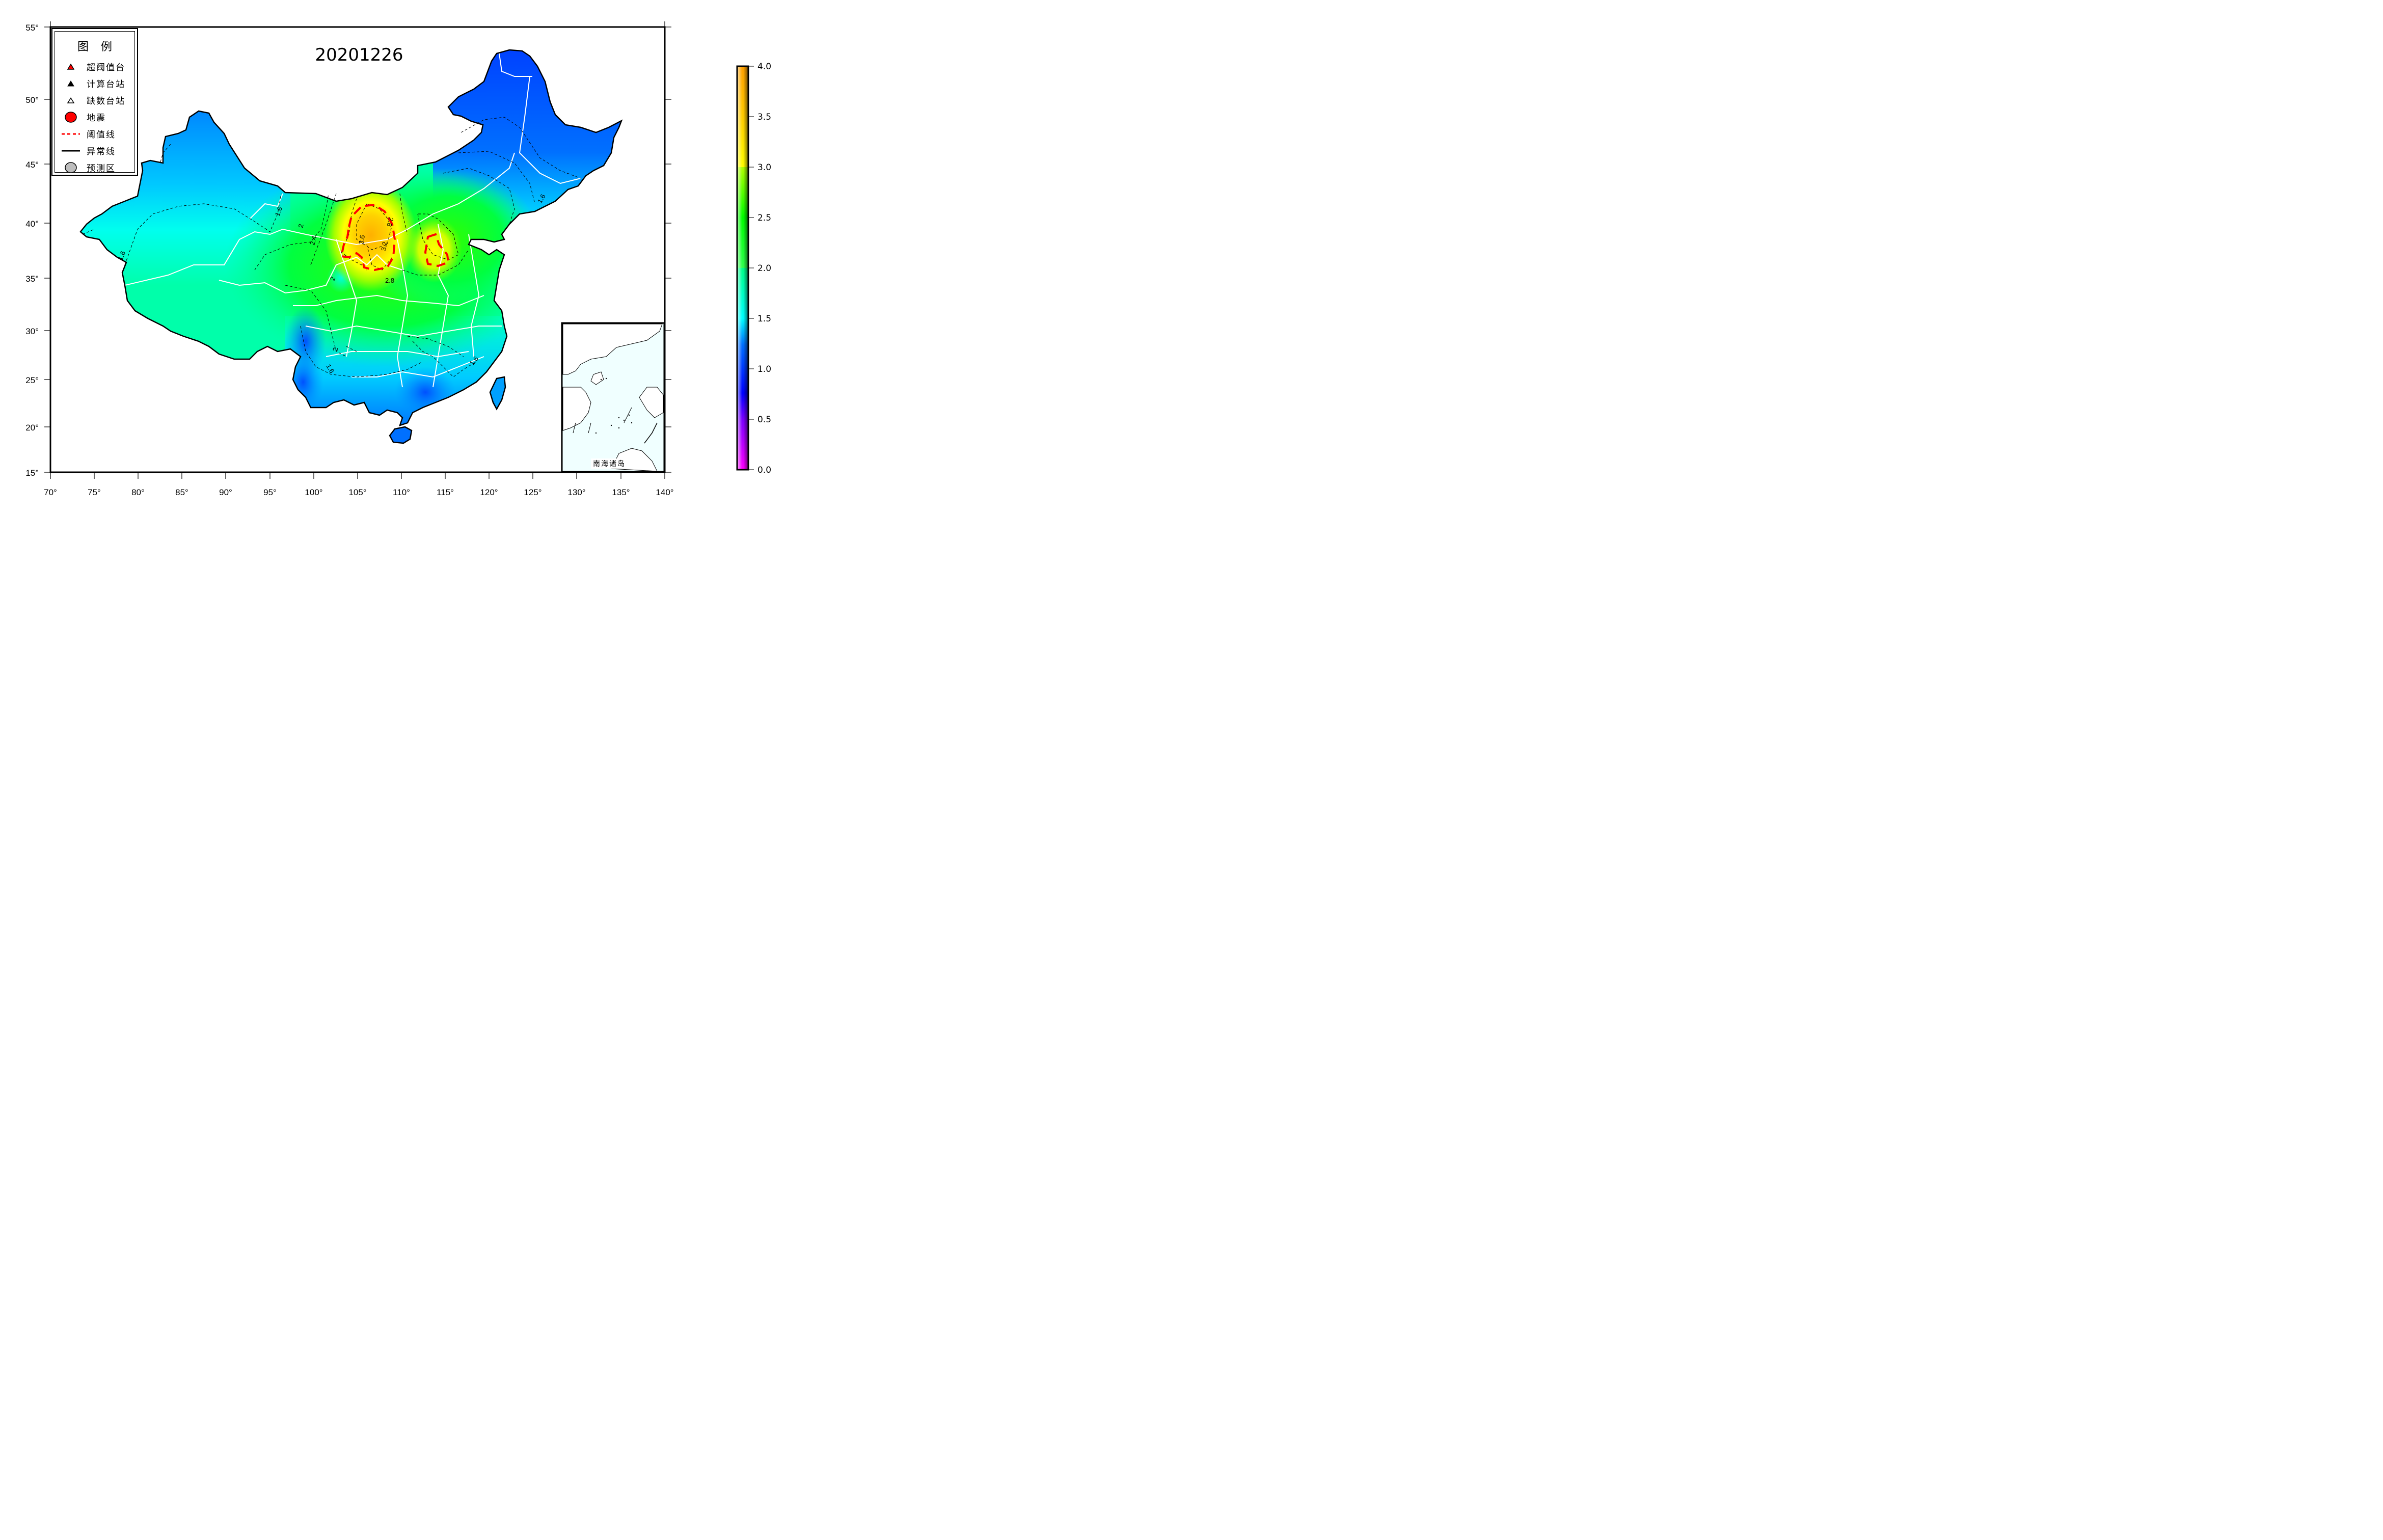 The width and height of the screenshot is (2383, 1540). Describe the element at coordinates (764, 470) in the screenshot. I see `colorbar-tick-label: 0.0` at that location.